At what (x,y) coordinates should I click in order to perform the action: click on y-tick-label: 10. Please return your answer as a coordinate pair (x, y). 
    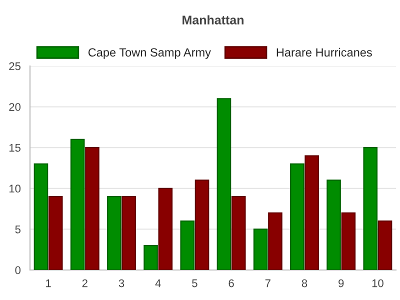
    Looking at the image, I should click on (15, 188).